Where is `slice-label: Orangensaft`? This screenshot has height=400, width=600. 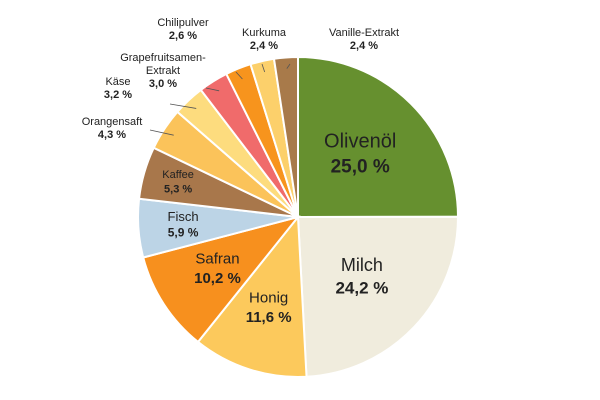
slice-label: Orangensaft is located at coordinates (112, 122).